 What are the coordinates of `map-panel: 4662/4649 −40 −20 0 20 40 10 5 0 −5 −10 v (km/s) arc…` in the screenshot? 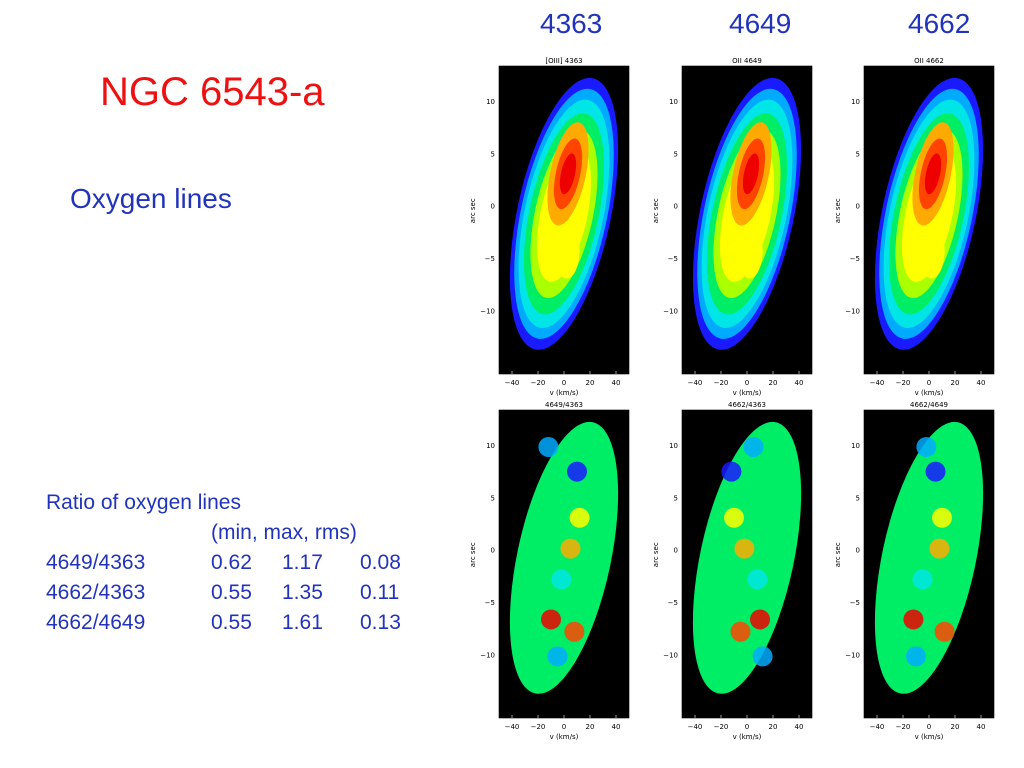 It's located at (907, 568).